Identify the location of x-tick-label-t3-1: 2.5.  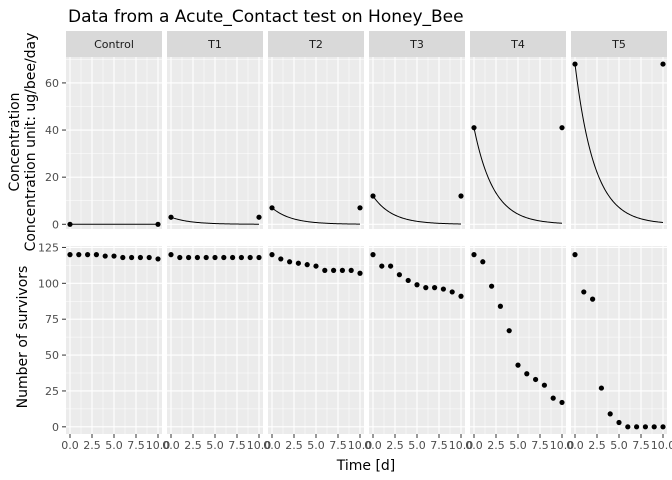
(395, 445).